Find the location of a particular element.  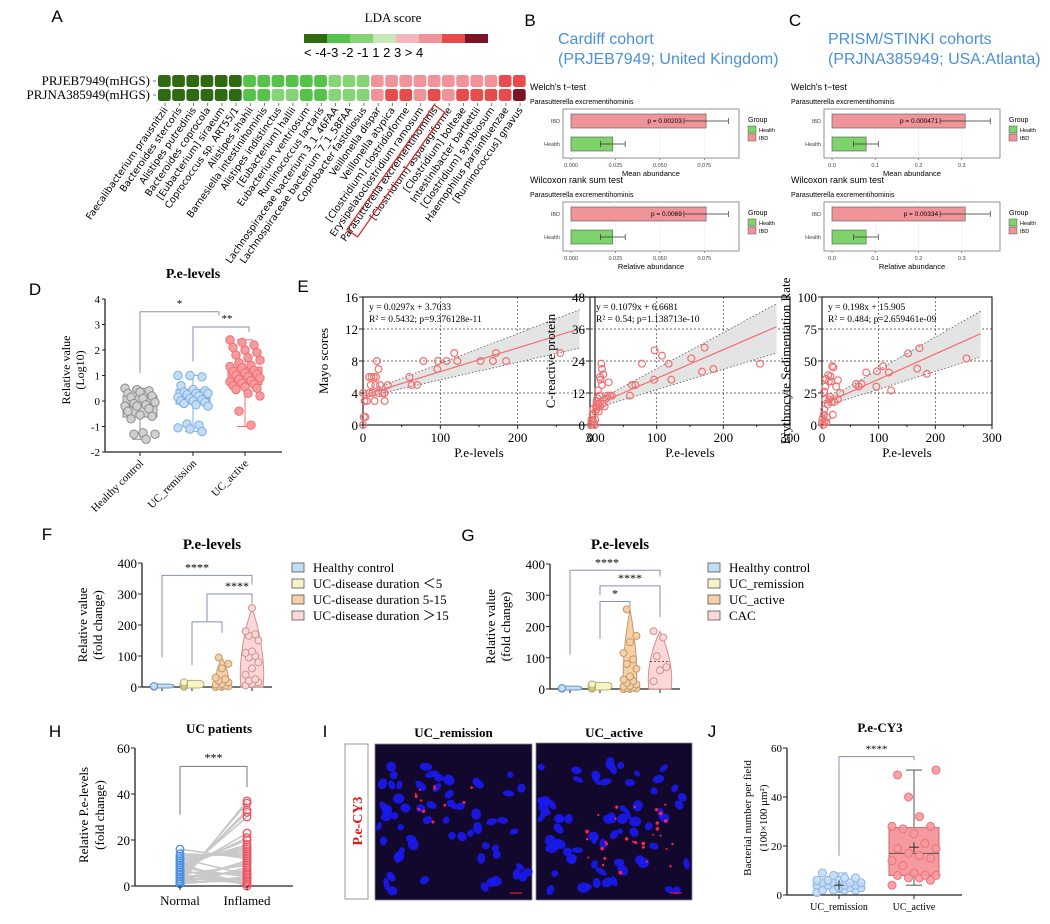

y-axis-label: (100×100 μm²) is located at coordinates (764, 817).